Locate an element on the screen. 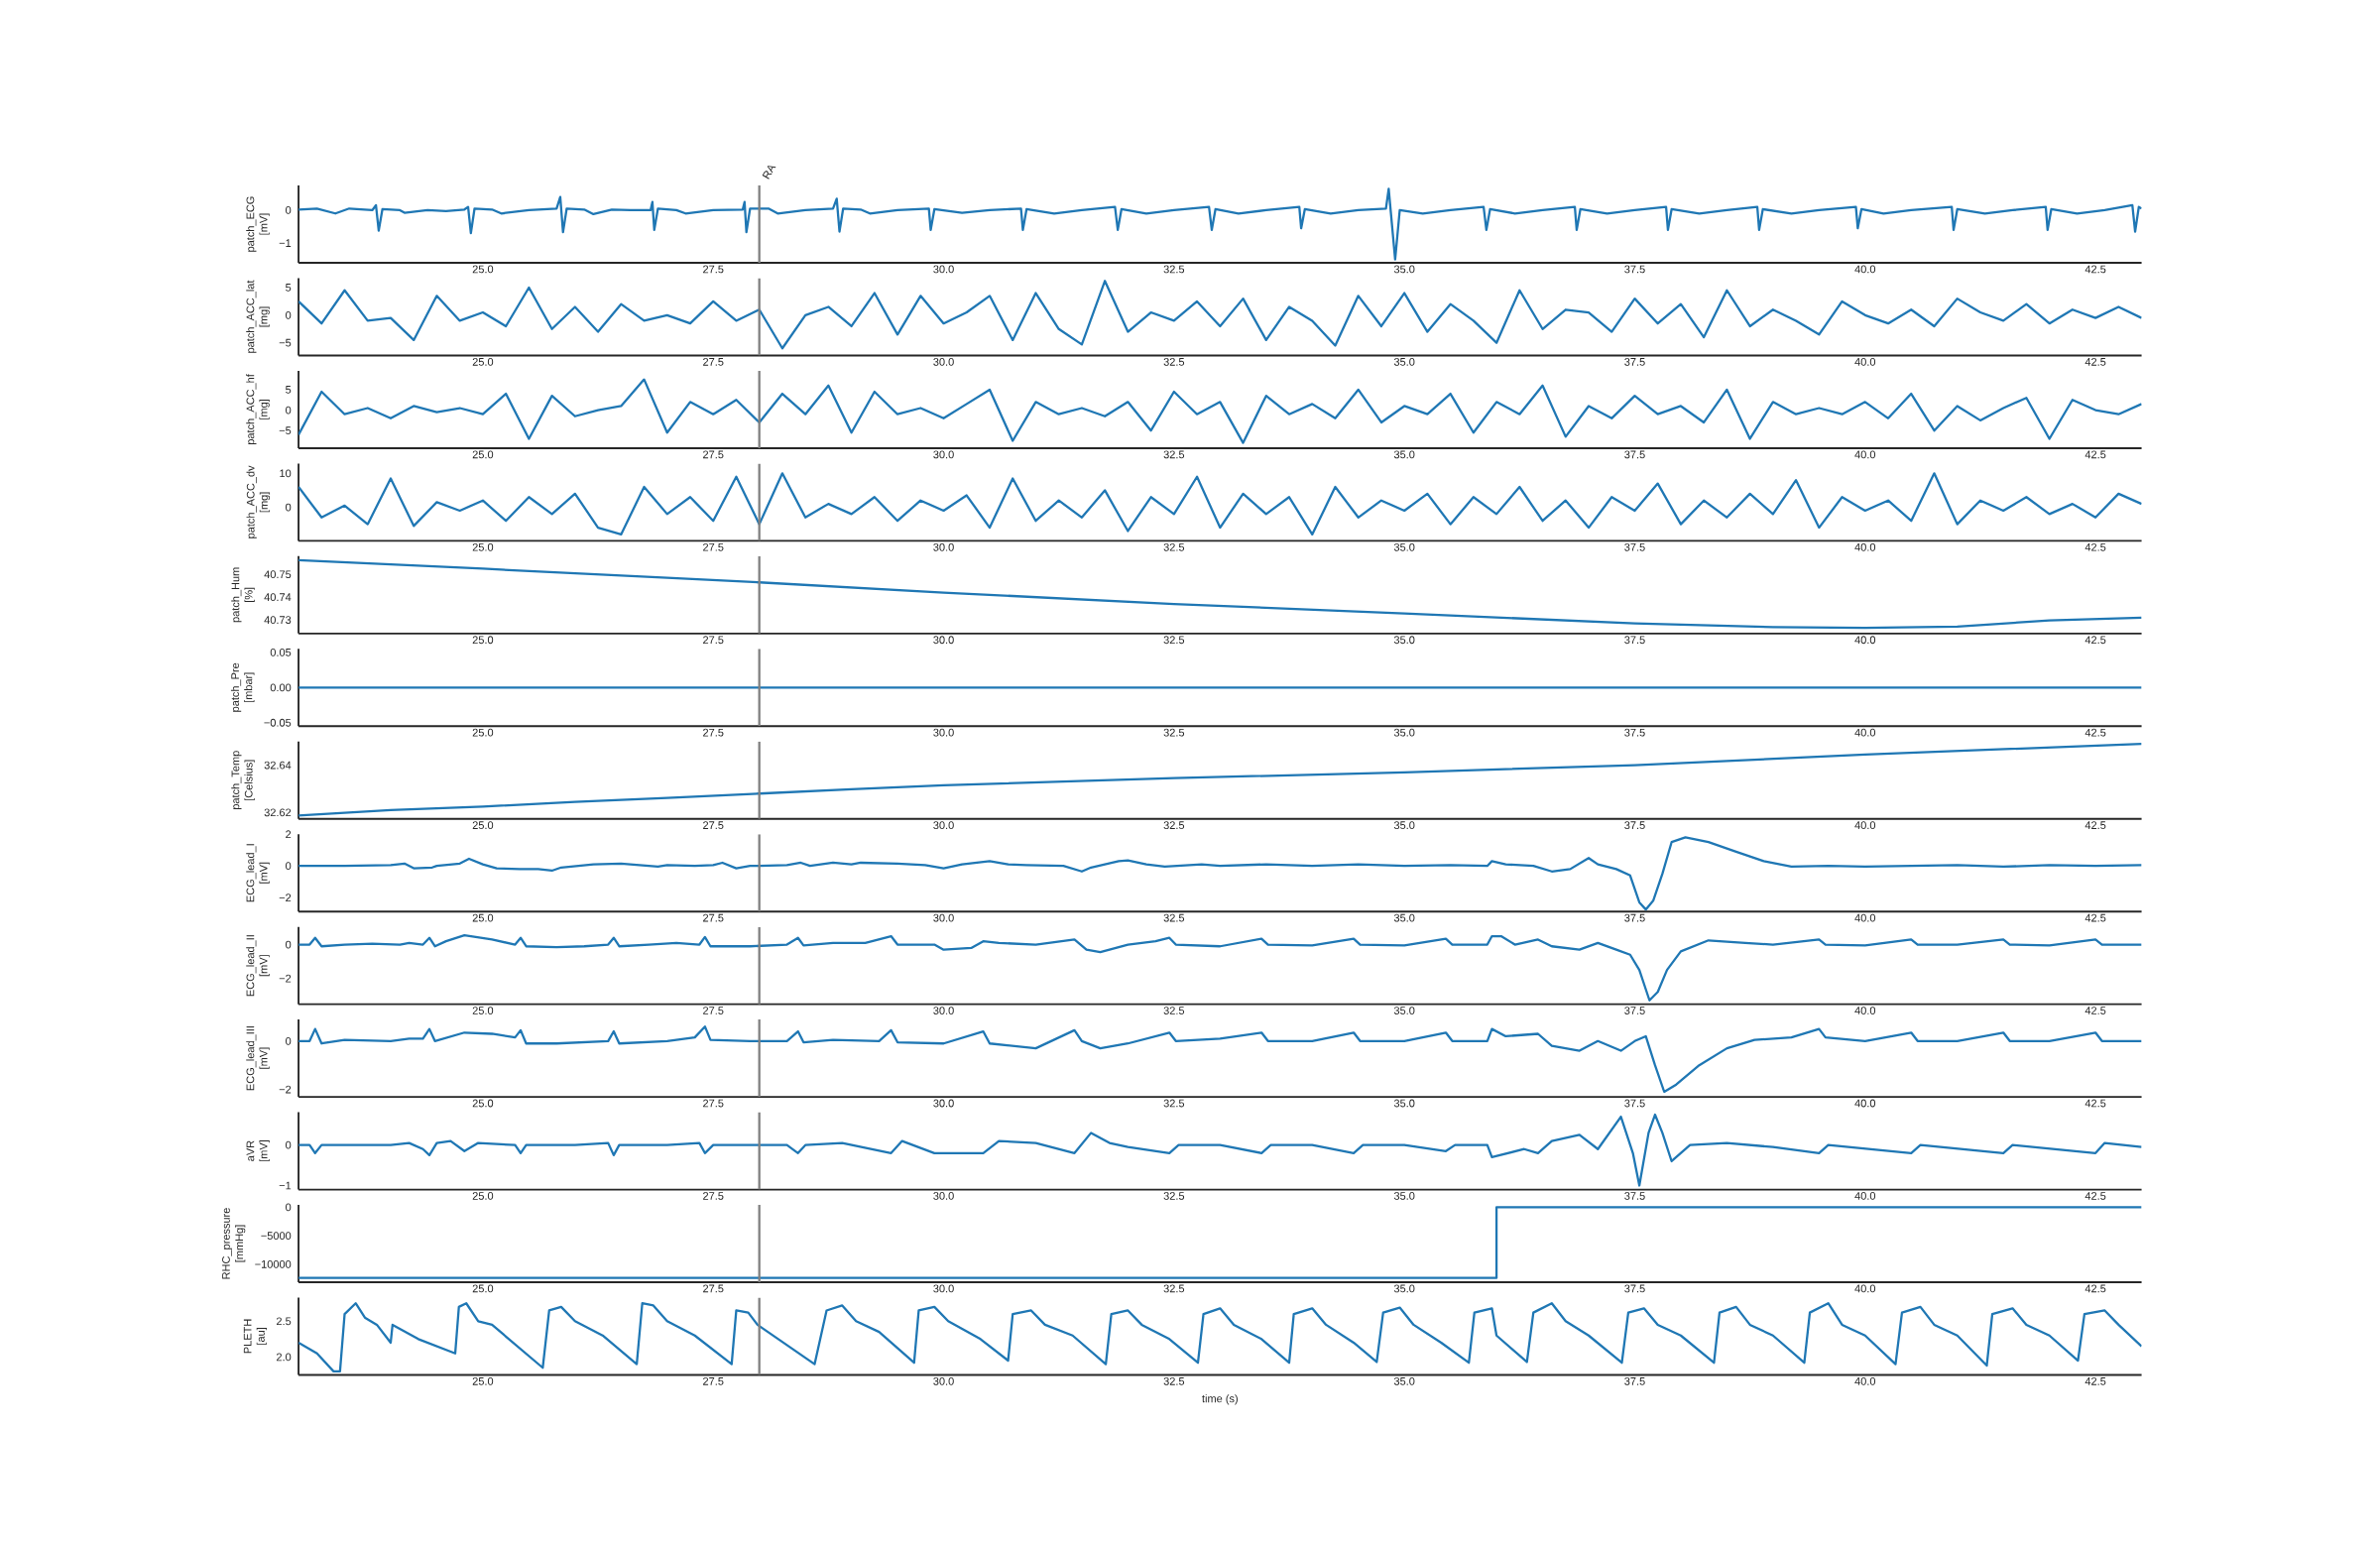  y-tick-label: 0.00 is located at coordinates (281, 687).